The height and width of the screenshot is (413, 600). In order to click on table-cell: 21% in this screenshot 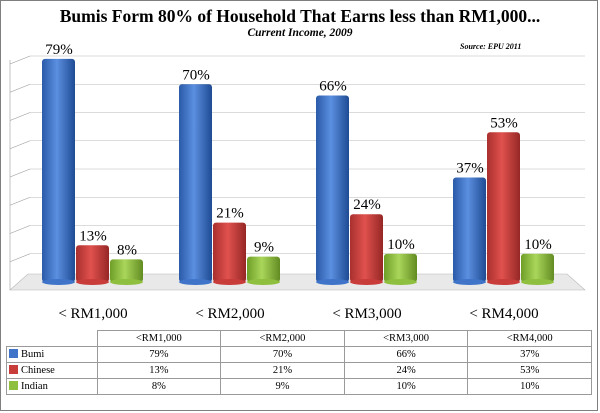, I will do `click(282, 370)`.